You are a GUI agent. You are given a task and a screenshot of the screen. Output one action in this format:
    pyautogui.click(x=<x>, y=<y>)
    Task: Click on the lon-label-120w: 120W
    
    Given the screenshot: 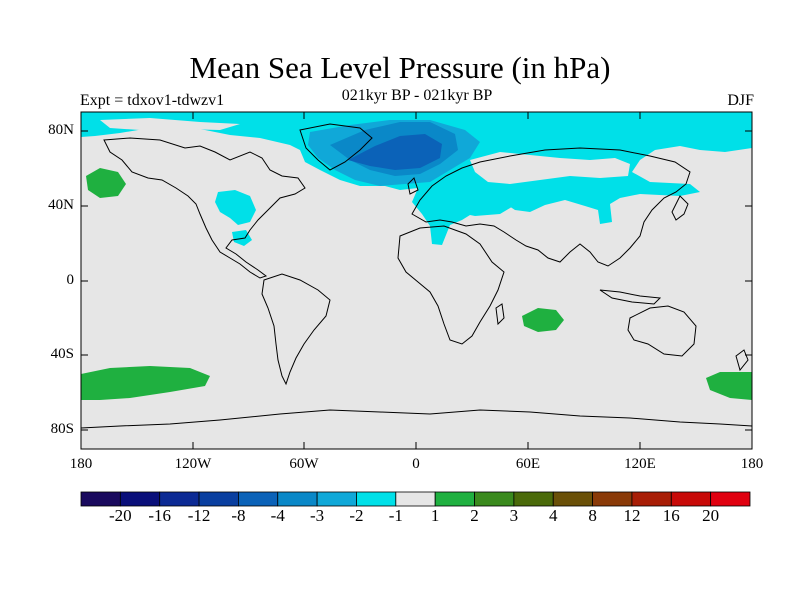 What is the action you would take?
    pyautogui.click(x=193, y=464)
    